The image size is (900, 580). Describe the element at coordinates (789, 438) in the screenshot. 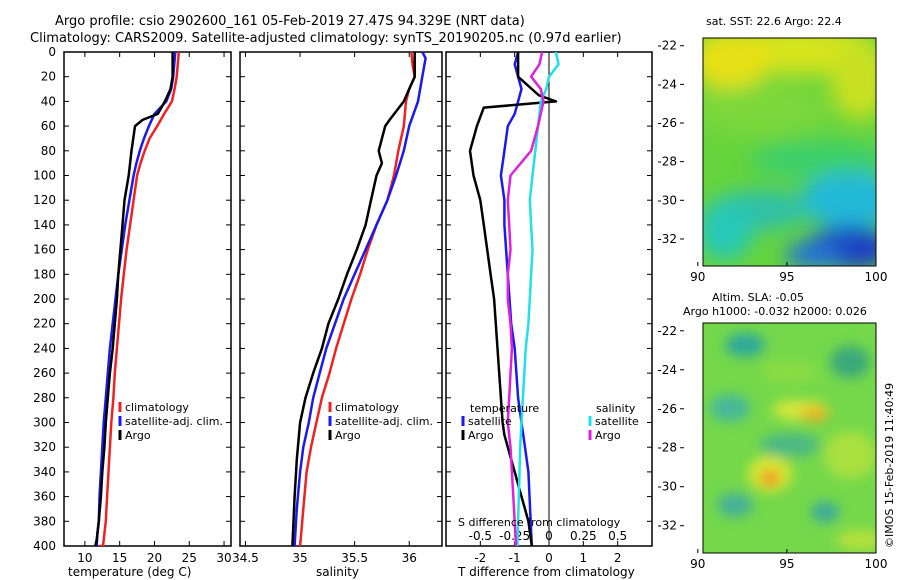

I see `sla-field` at that location.